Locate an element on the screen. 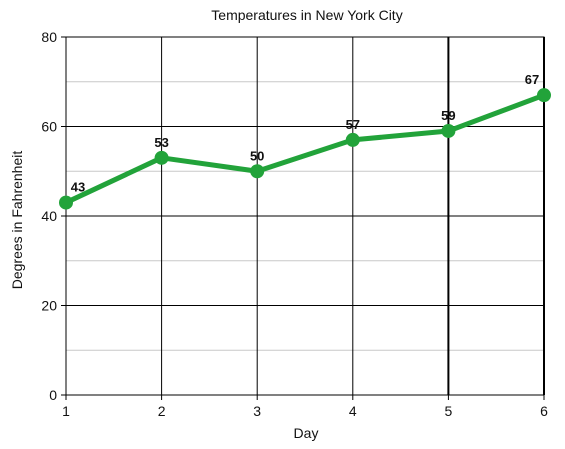  y-tick-label: 80 is located at coordinates (49, 37).